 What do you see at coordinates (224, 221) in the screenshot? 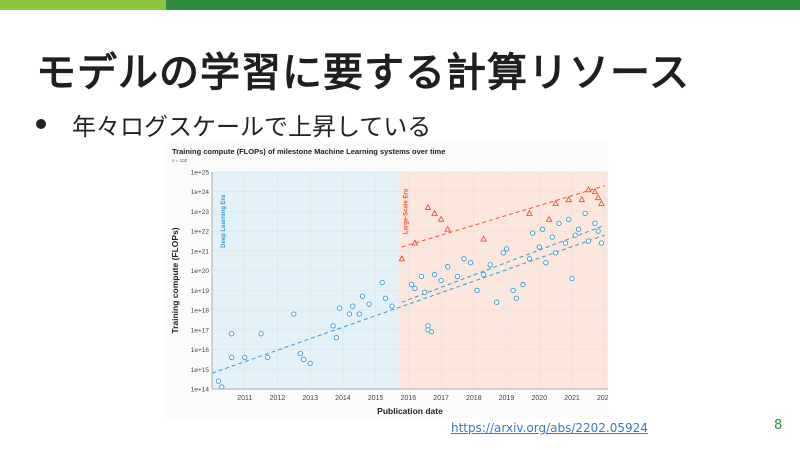
I see `region-label-deep-learning: Deep Learning Era` at bounding box center [224, 221].